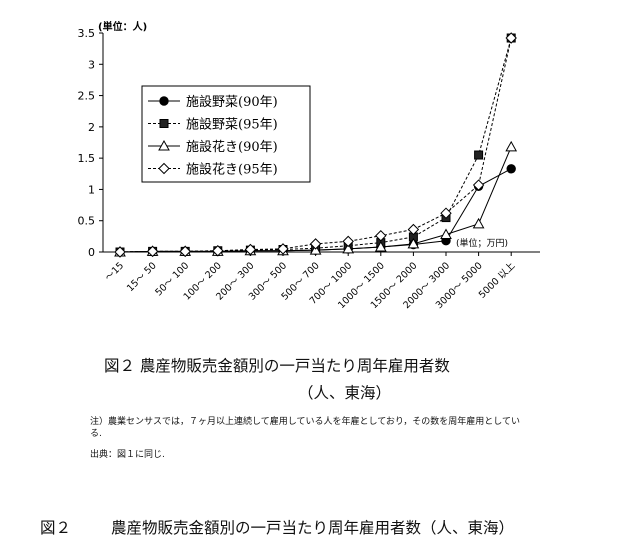  I want to click on legend-label: 施設野菜(90年), so click(232, 102).